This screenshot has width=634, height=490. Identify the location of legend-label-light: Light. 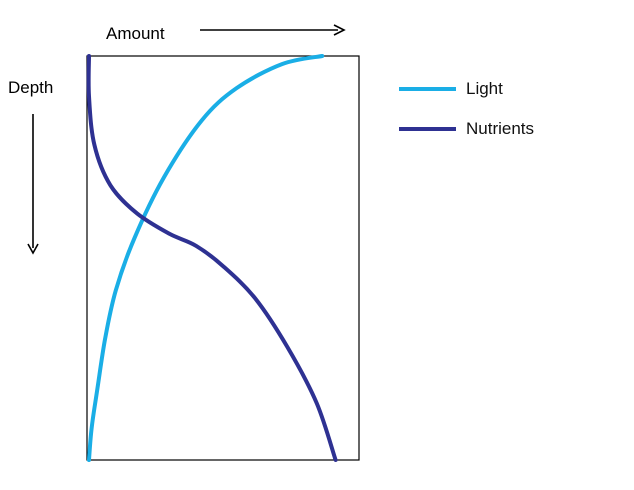
(484, 88).